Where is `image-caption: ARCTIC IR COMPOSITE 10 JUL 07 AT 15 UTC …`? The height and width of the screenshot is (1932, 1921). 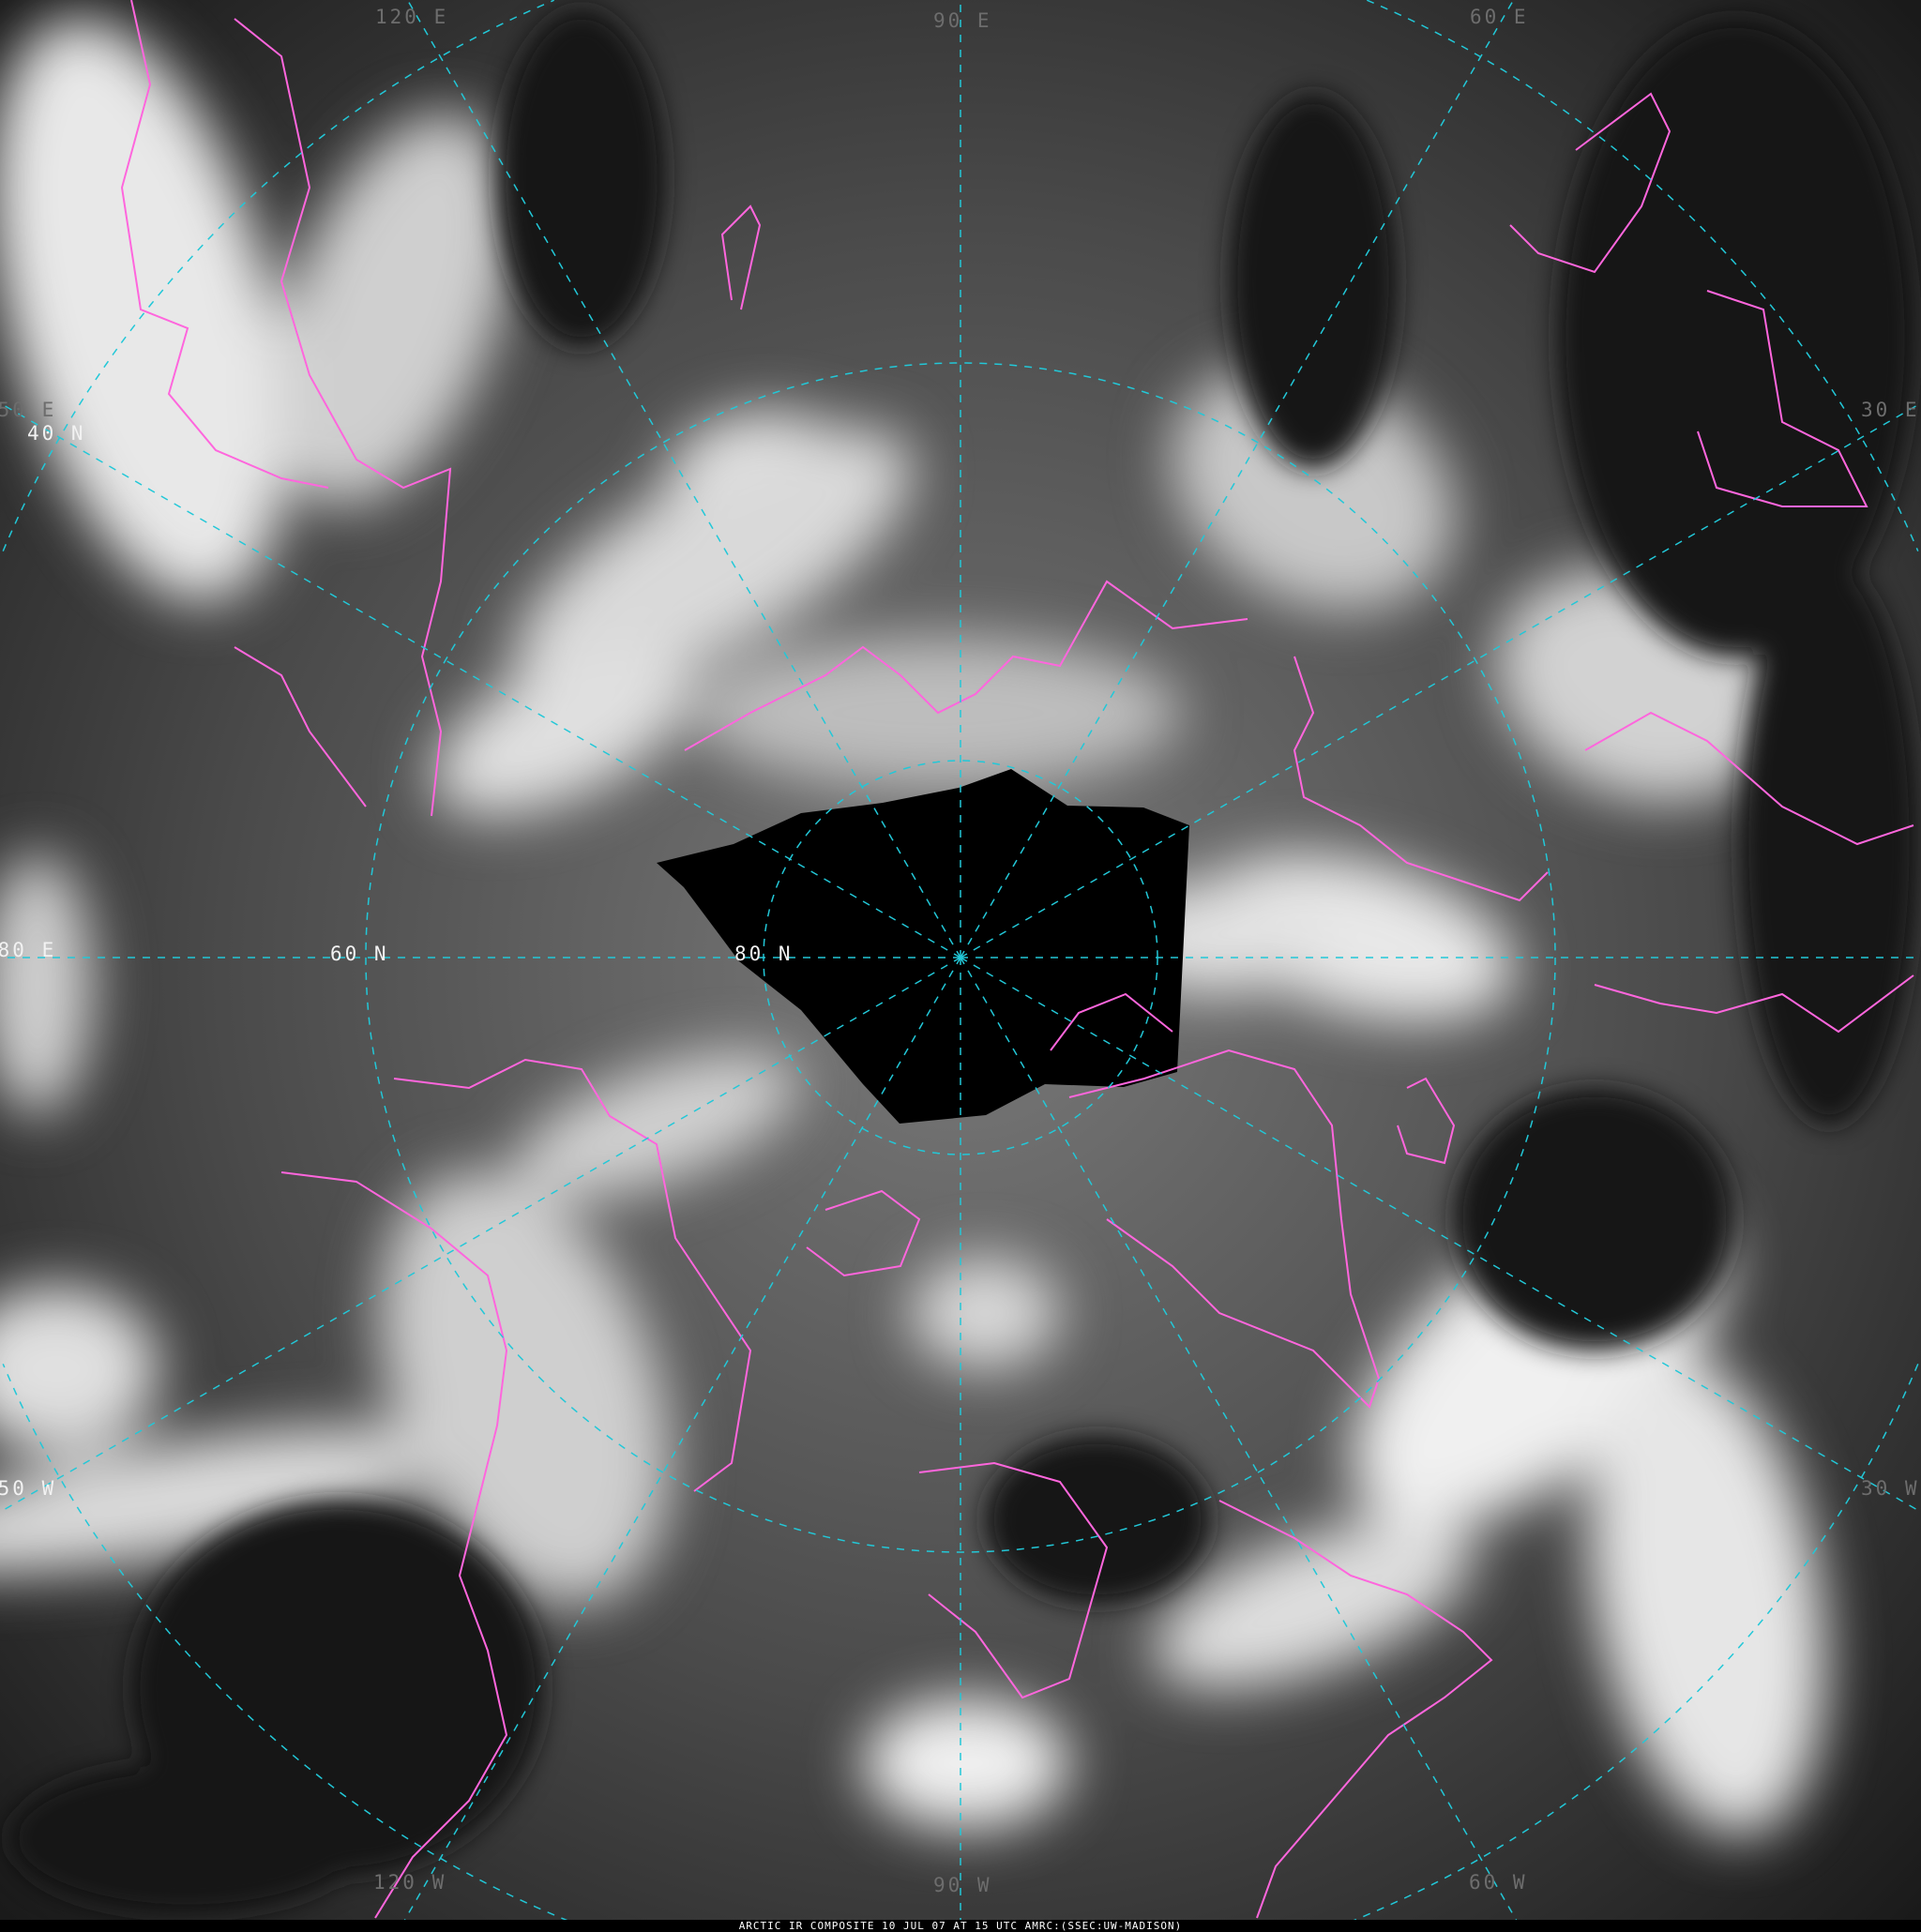 image-caption: ARCTIC IR COMPOSITE 10 JUL 07 AT 15 UTC … is located at coordinates (960, 1926).